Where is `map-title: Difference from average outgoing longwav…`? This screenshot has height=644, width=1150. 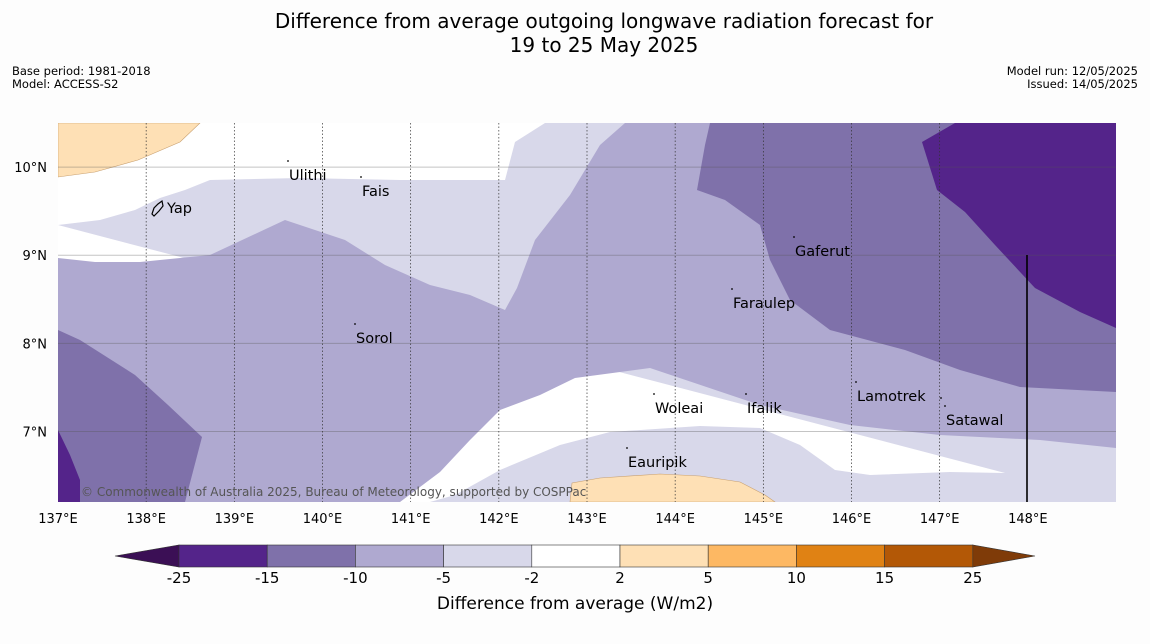
map-title: Difference from average outgoing longwav… is located at coordinates (575, 33).